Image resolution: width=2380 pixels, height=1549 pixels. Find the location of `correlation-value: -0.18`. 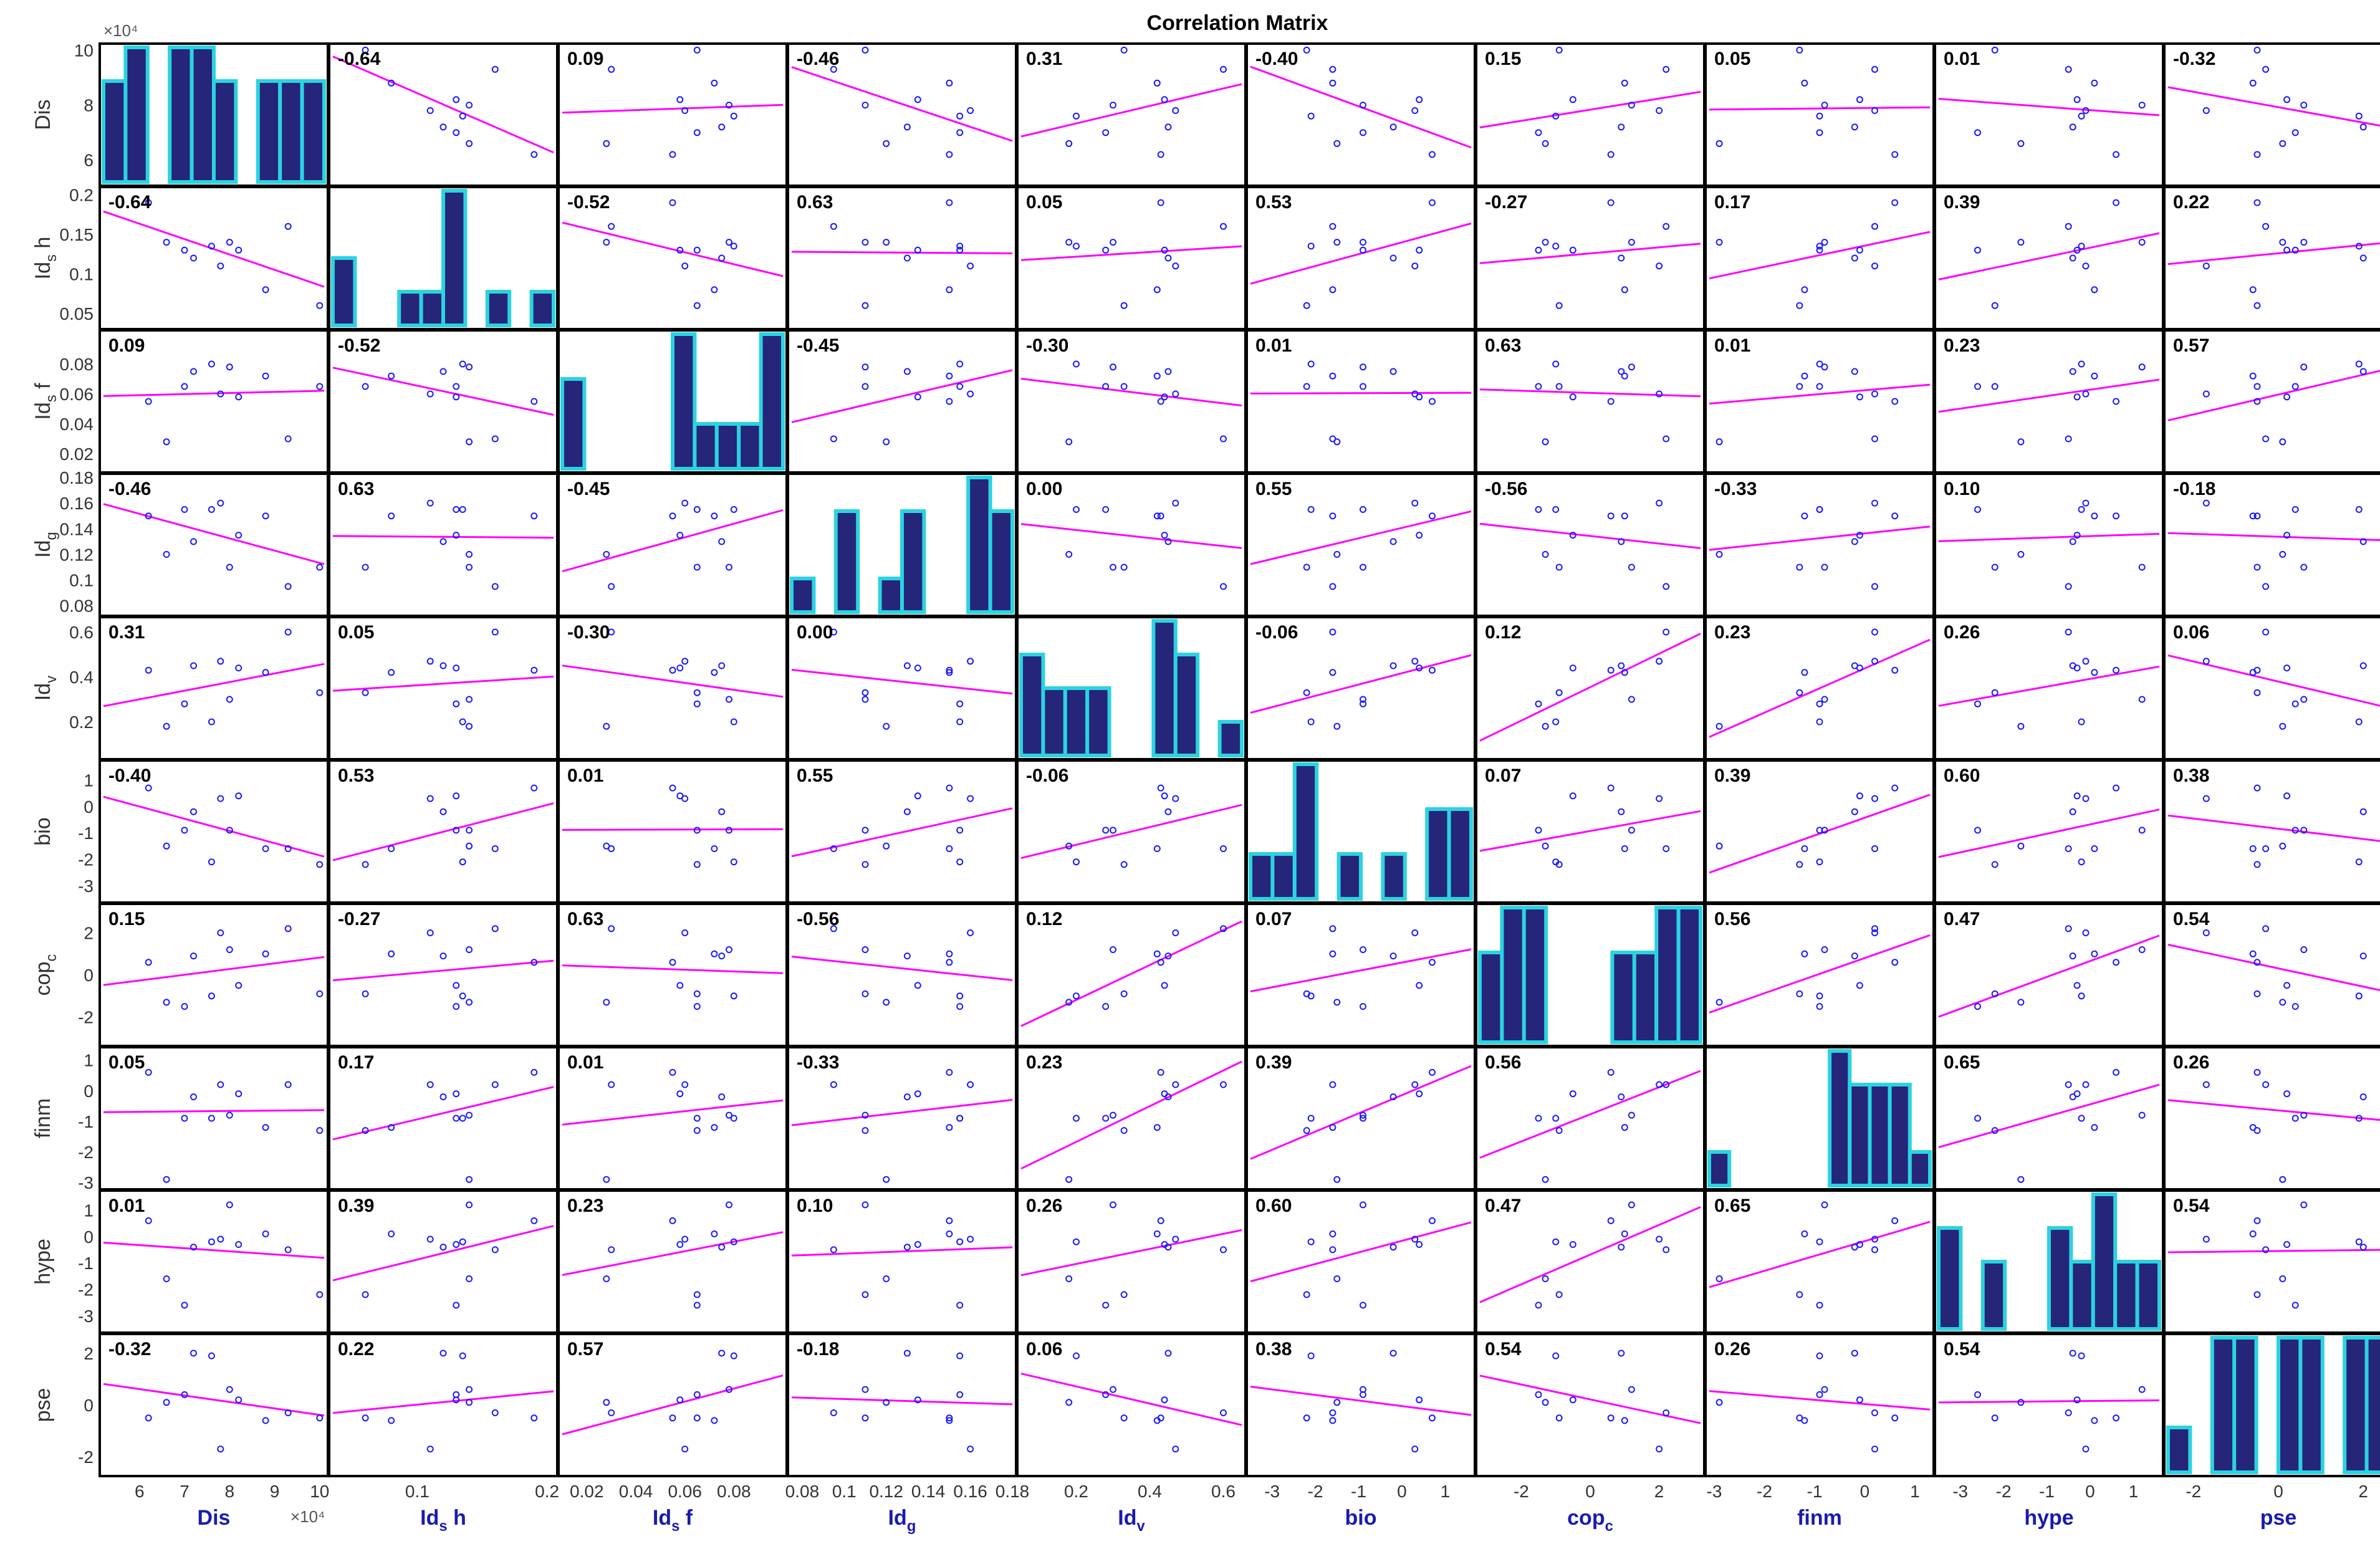

correlation-value: -0.18 is located at coordinates (818, 1349).